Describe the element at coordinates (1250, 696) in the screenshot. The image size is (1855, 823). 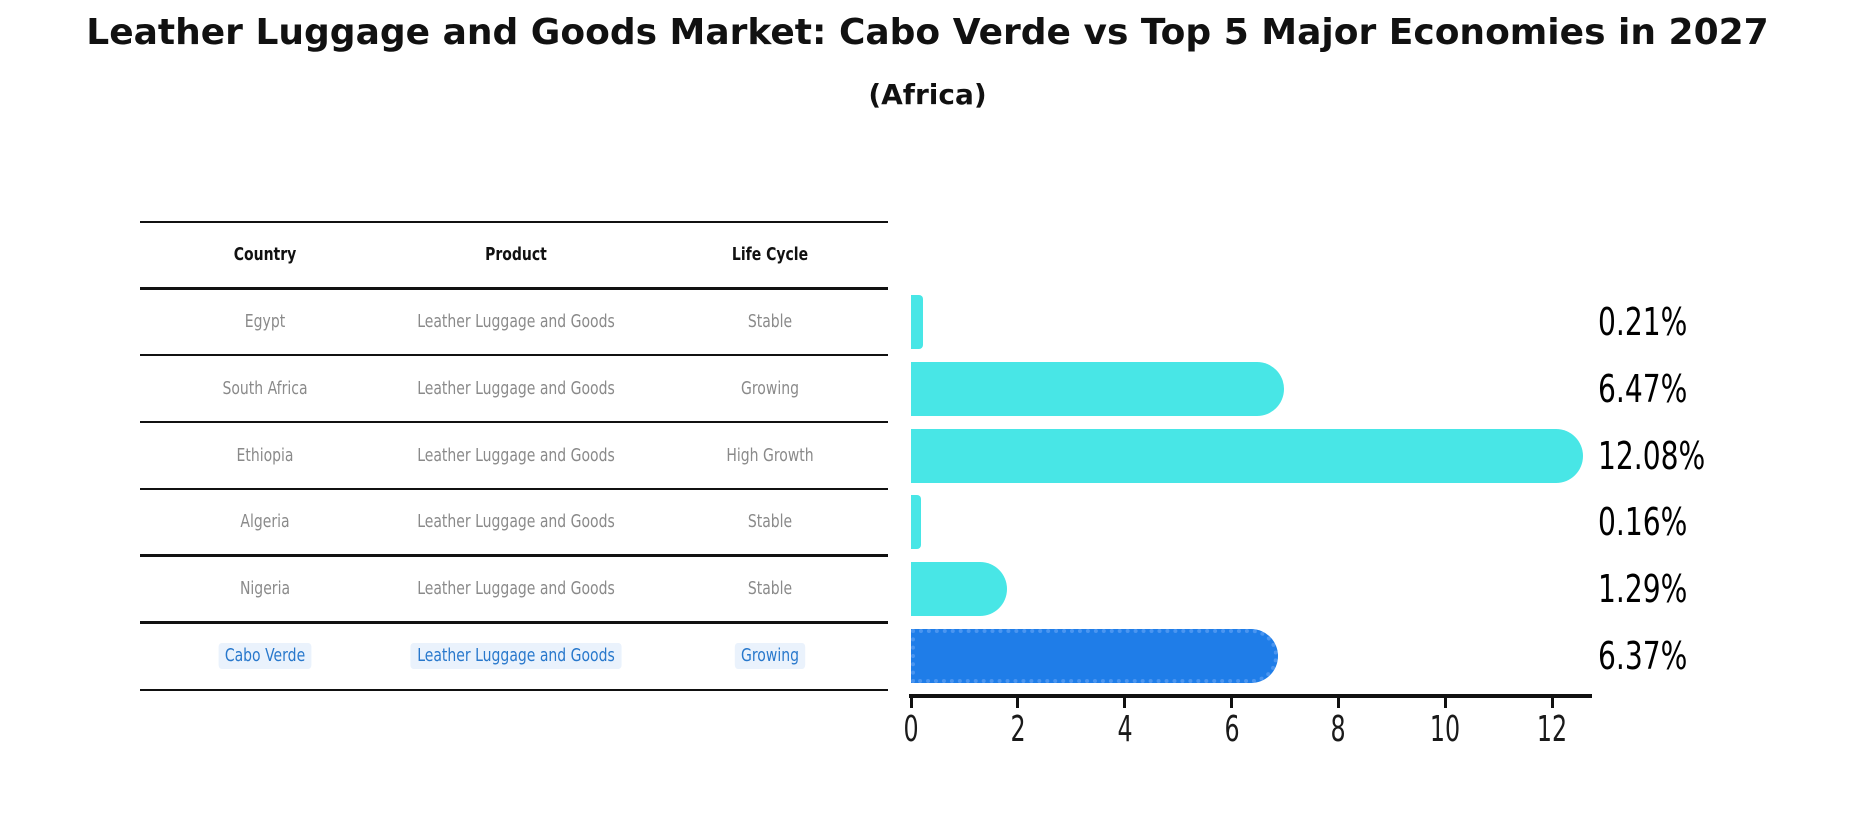
I see `x-axis-line` at that location.